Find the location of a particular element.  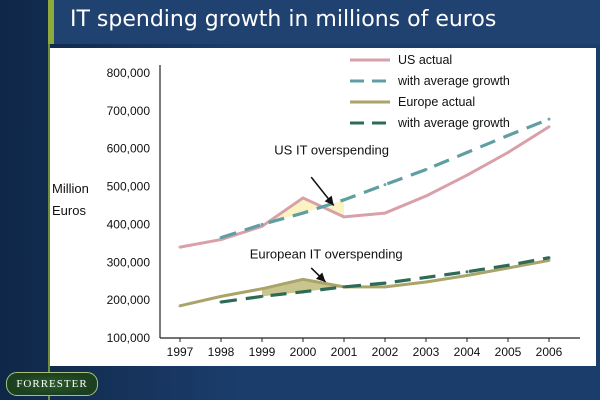

x-tick-label: 1998 is located at coordinates (221, 352).